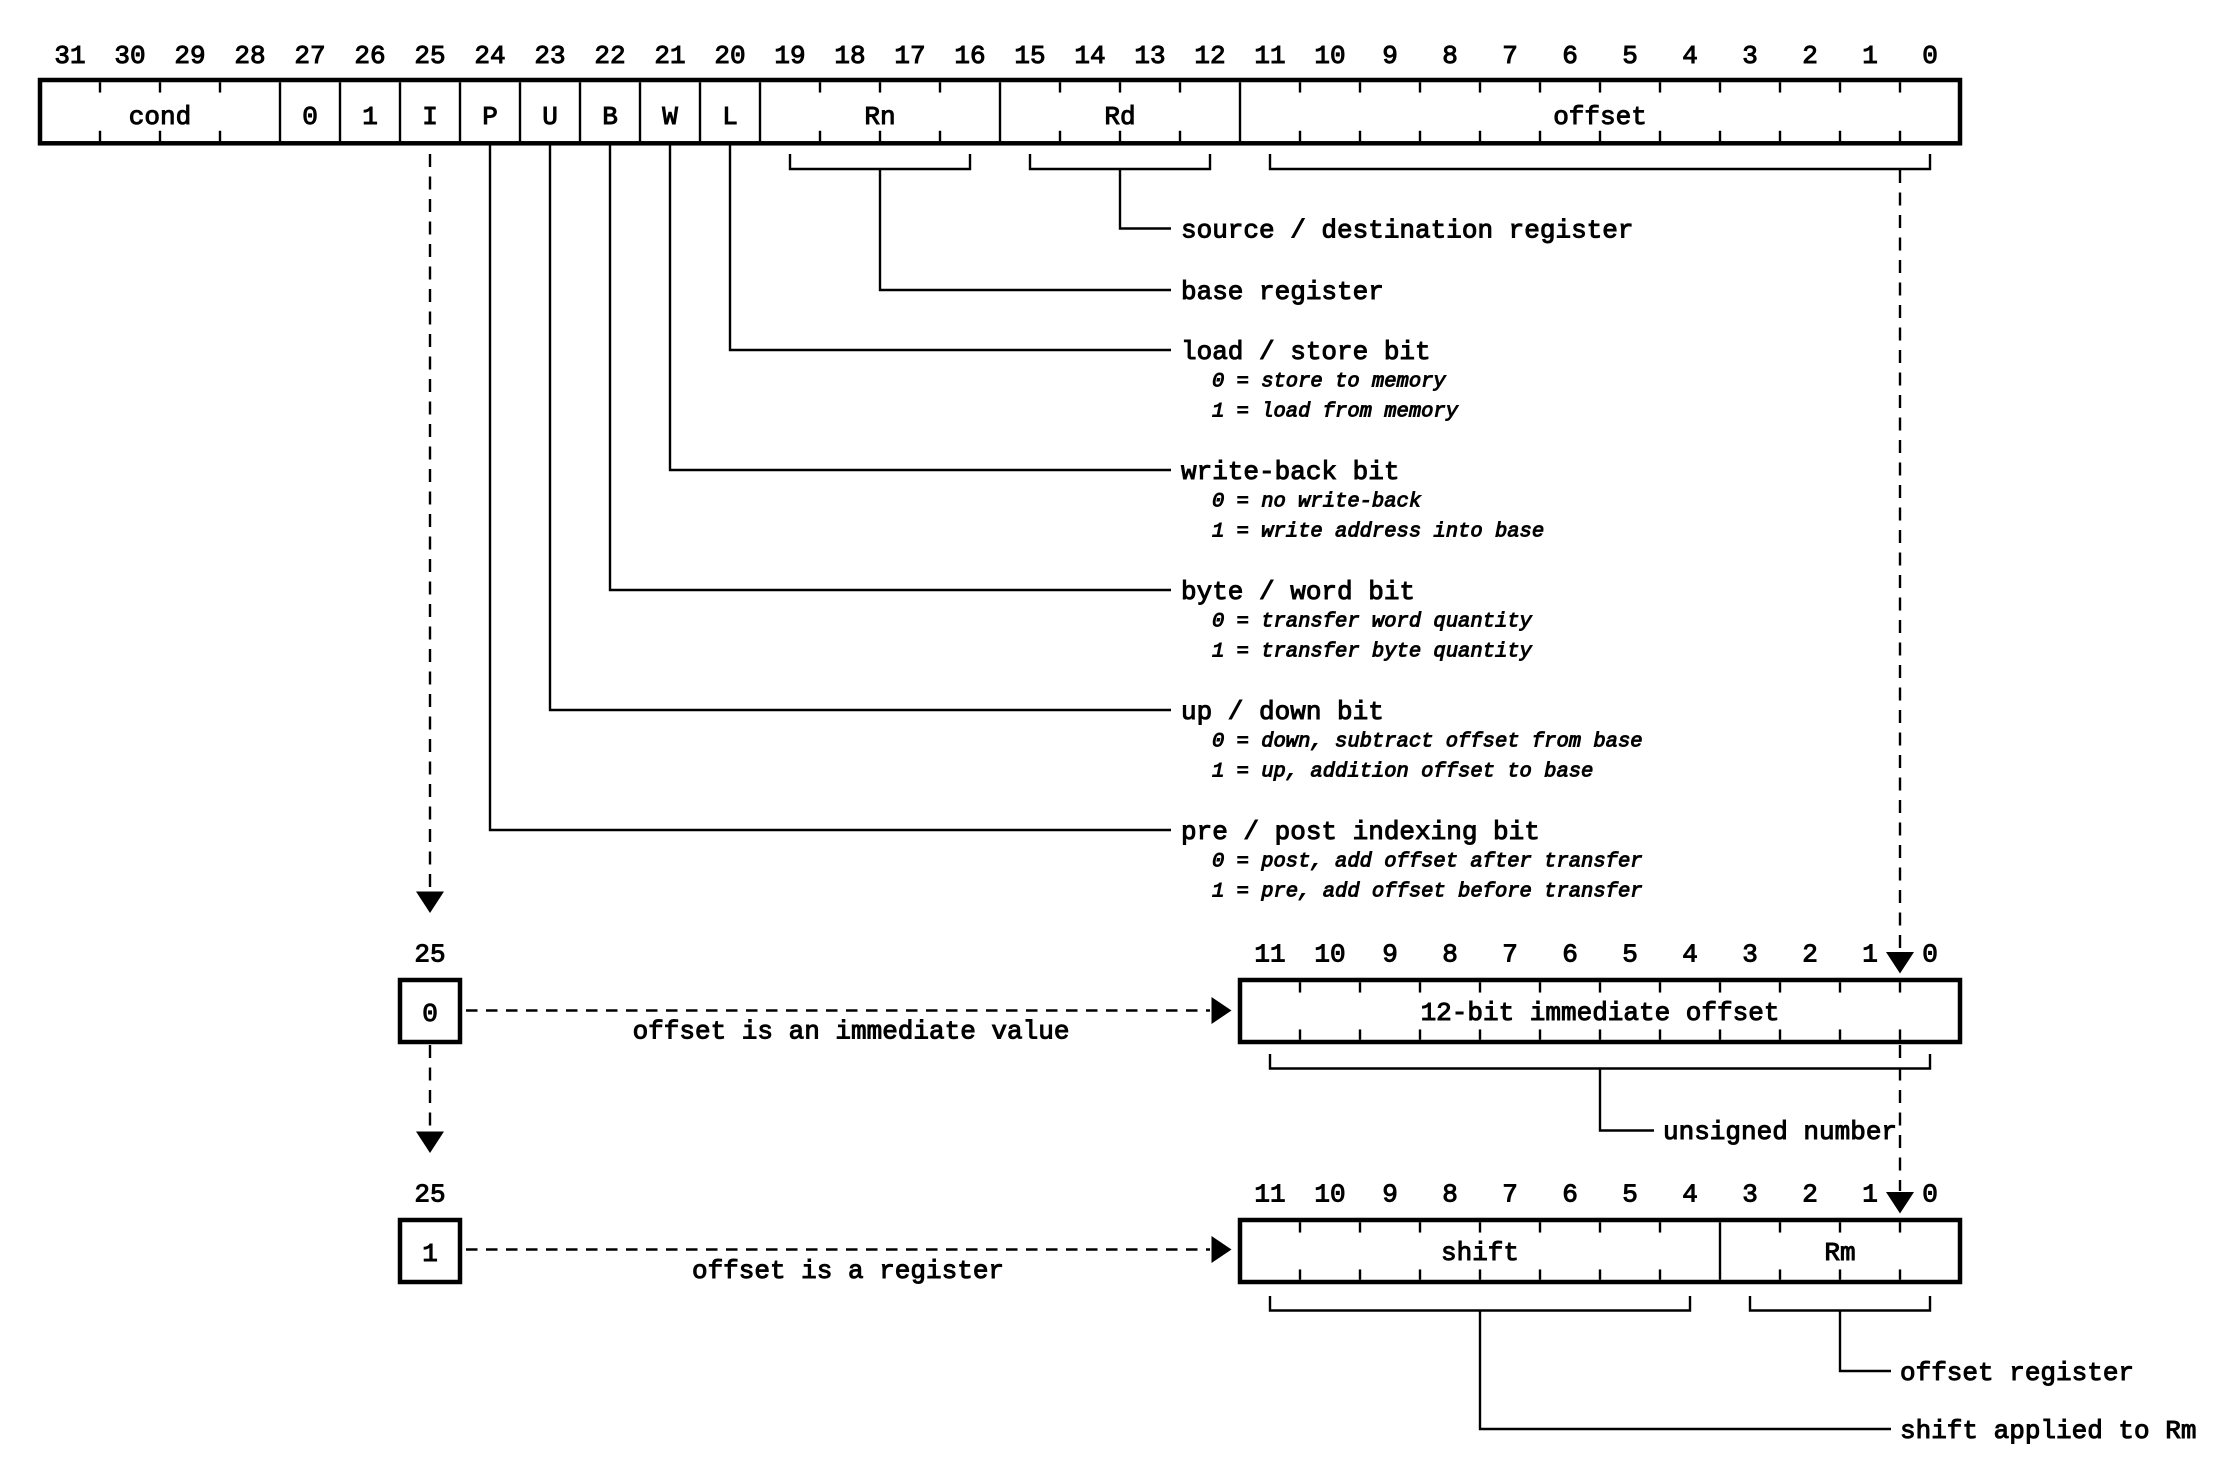  What do you see at coordinates (1378, 532) in the screenshot?
I see `svg-text: 1 = write address into base` at bounding box center [1378, 532].